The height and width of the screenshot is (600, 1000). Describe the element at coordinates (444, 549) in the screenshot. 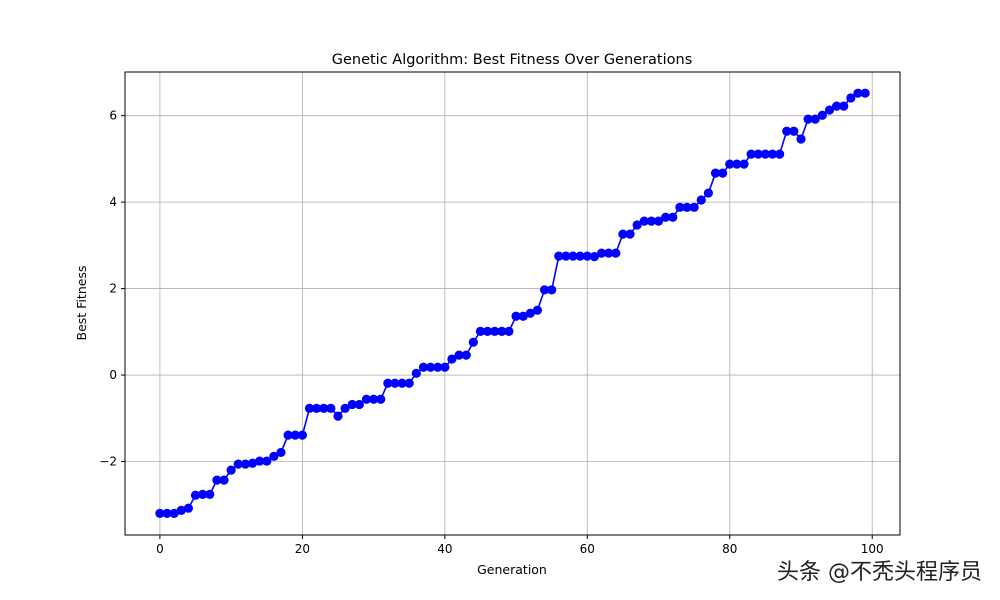

I see `x-tick-label: 40` at that location.